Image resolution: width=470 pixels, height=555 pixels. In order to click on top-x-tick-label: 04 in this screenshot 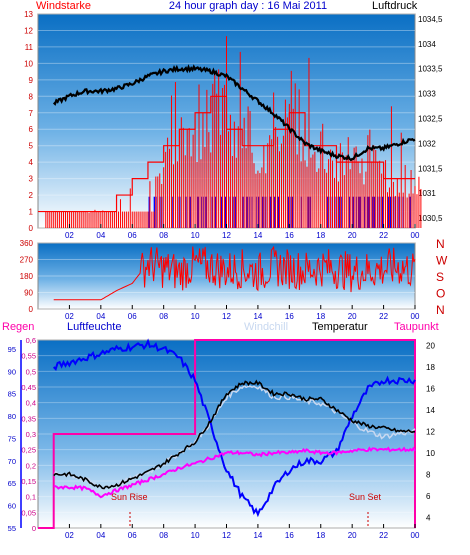, I will do `click(100, 235)`.